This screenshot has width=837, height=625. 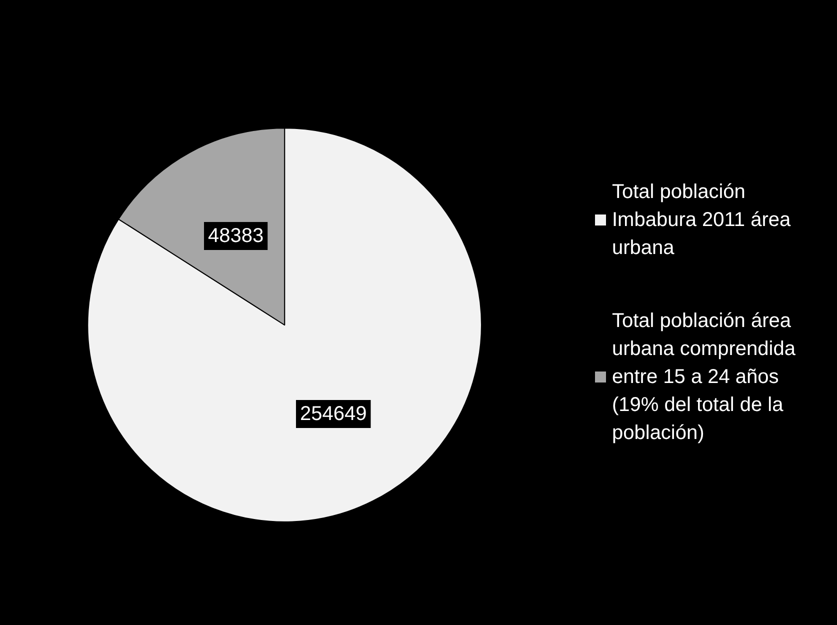 What do you see at coordinates (704, 220) in the screenshot?
I see `legend-label: Total población Imbabura 2011 área urbana` at bounding box center [704, 220].